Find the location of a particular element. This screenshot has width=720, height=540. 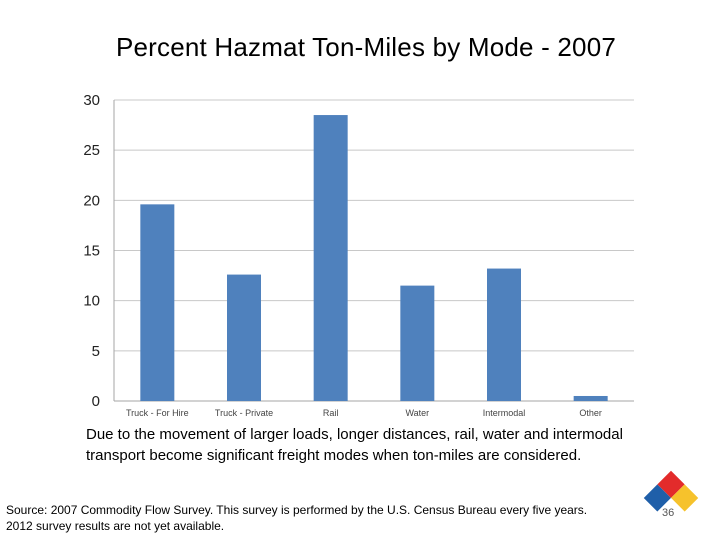

hazmat-diamond-icon is located at coordinates (671, 498).